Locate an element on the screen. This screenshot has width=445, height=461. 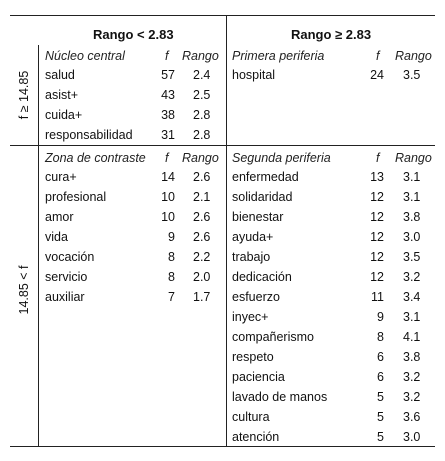
term-word: paciencia is located at coordinates (258, 377).